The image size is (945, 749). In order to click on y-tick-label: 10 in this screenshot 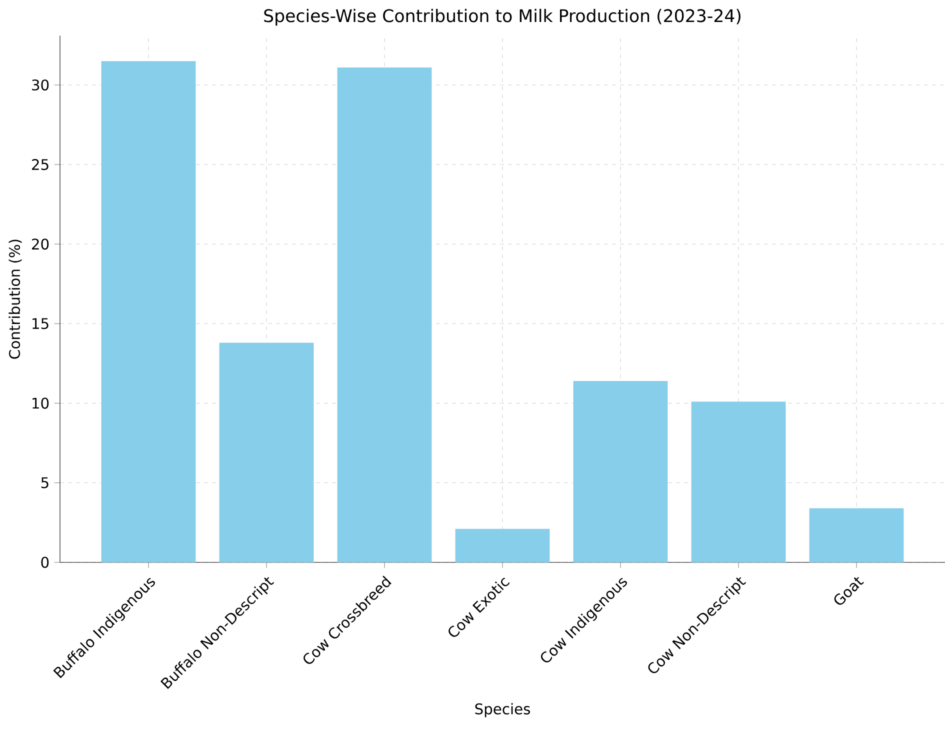, I will do `click(40, 403)`.